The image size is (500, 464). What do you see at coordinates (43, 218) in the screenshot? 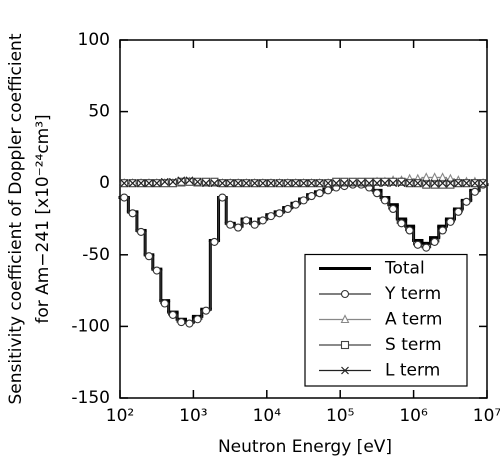
I see `y-axis-label: for Am−241 [x10⁻²⁴cm³]` at bounding box center [43, 218].